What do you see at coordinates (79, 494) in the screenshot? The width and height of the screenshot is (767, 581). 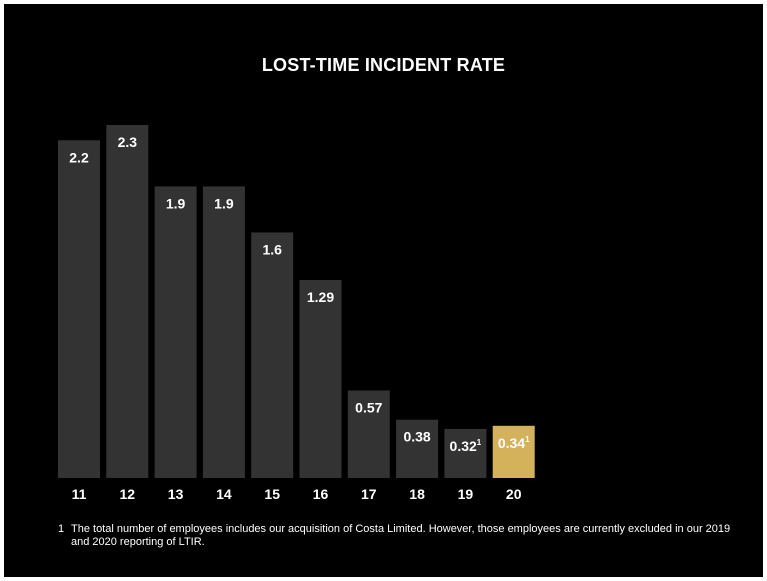 I see `x-tick-label: 11` at bounding box center [79, 494].